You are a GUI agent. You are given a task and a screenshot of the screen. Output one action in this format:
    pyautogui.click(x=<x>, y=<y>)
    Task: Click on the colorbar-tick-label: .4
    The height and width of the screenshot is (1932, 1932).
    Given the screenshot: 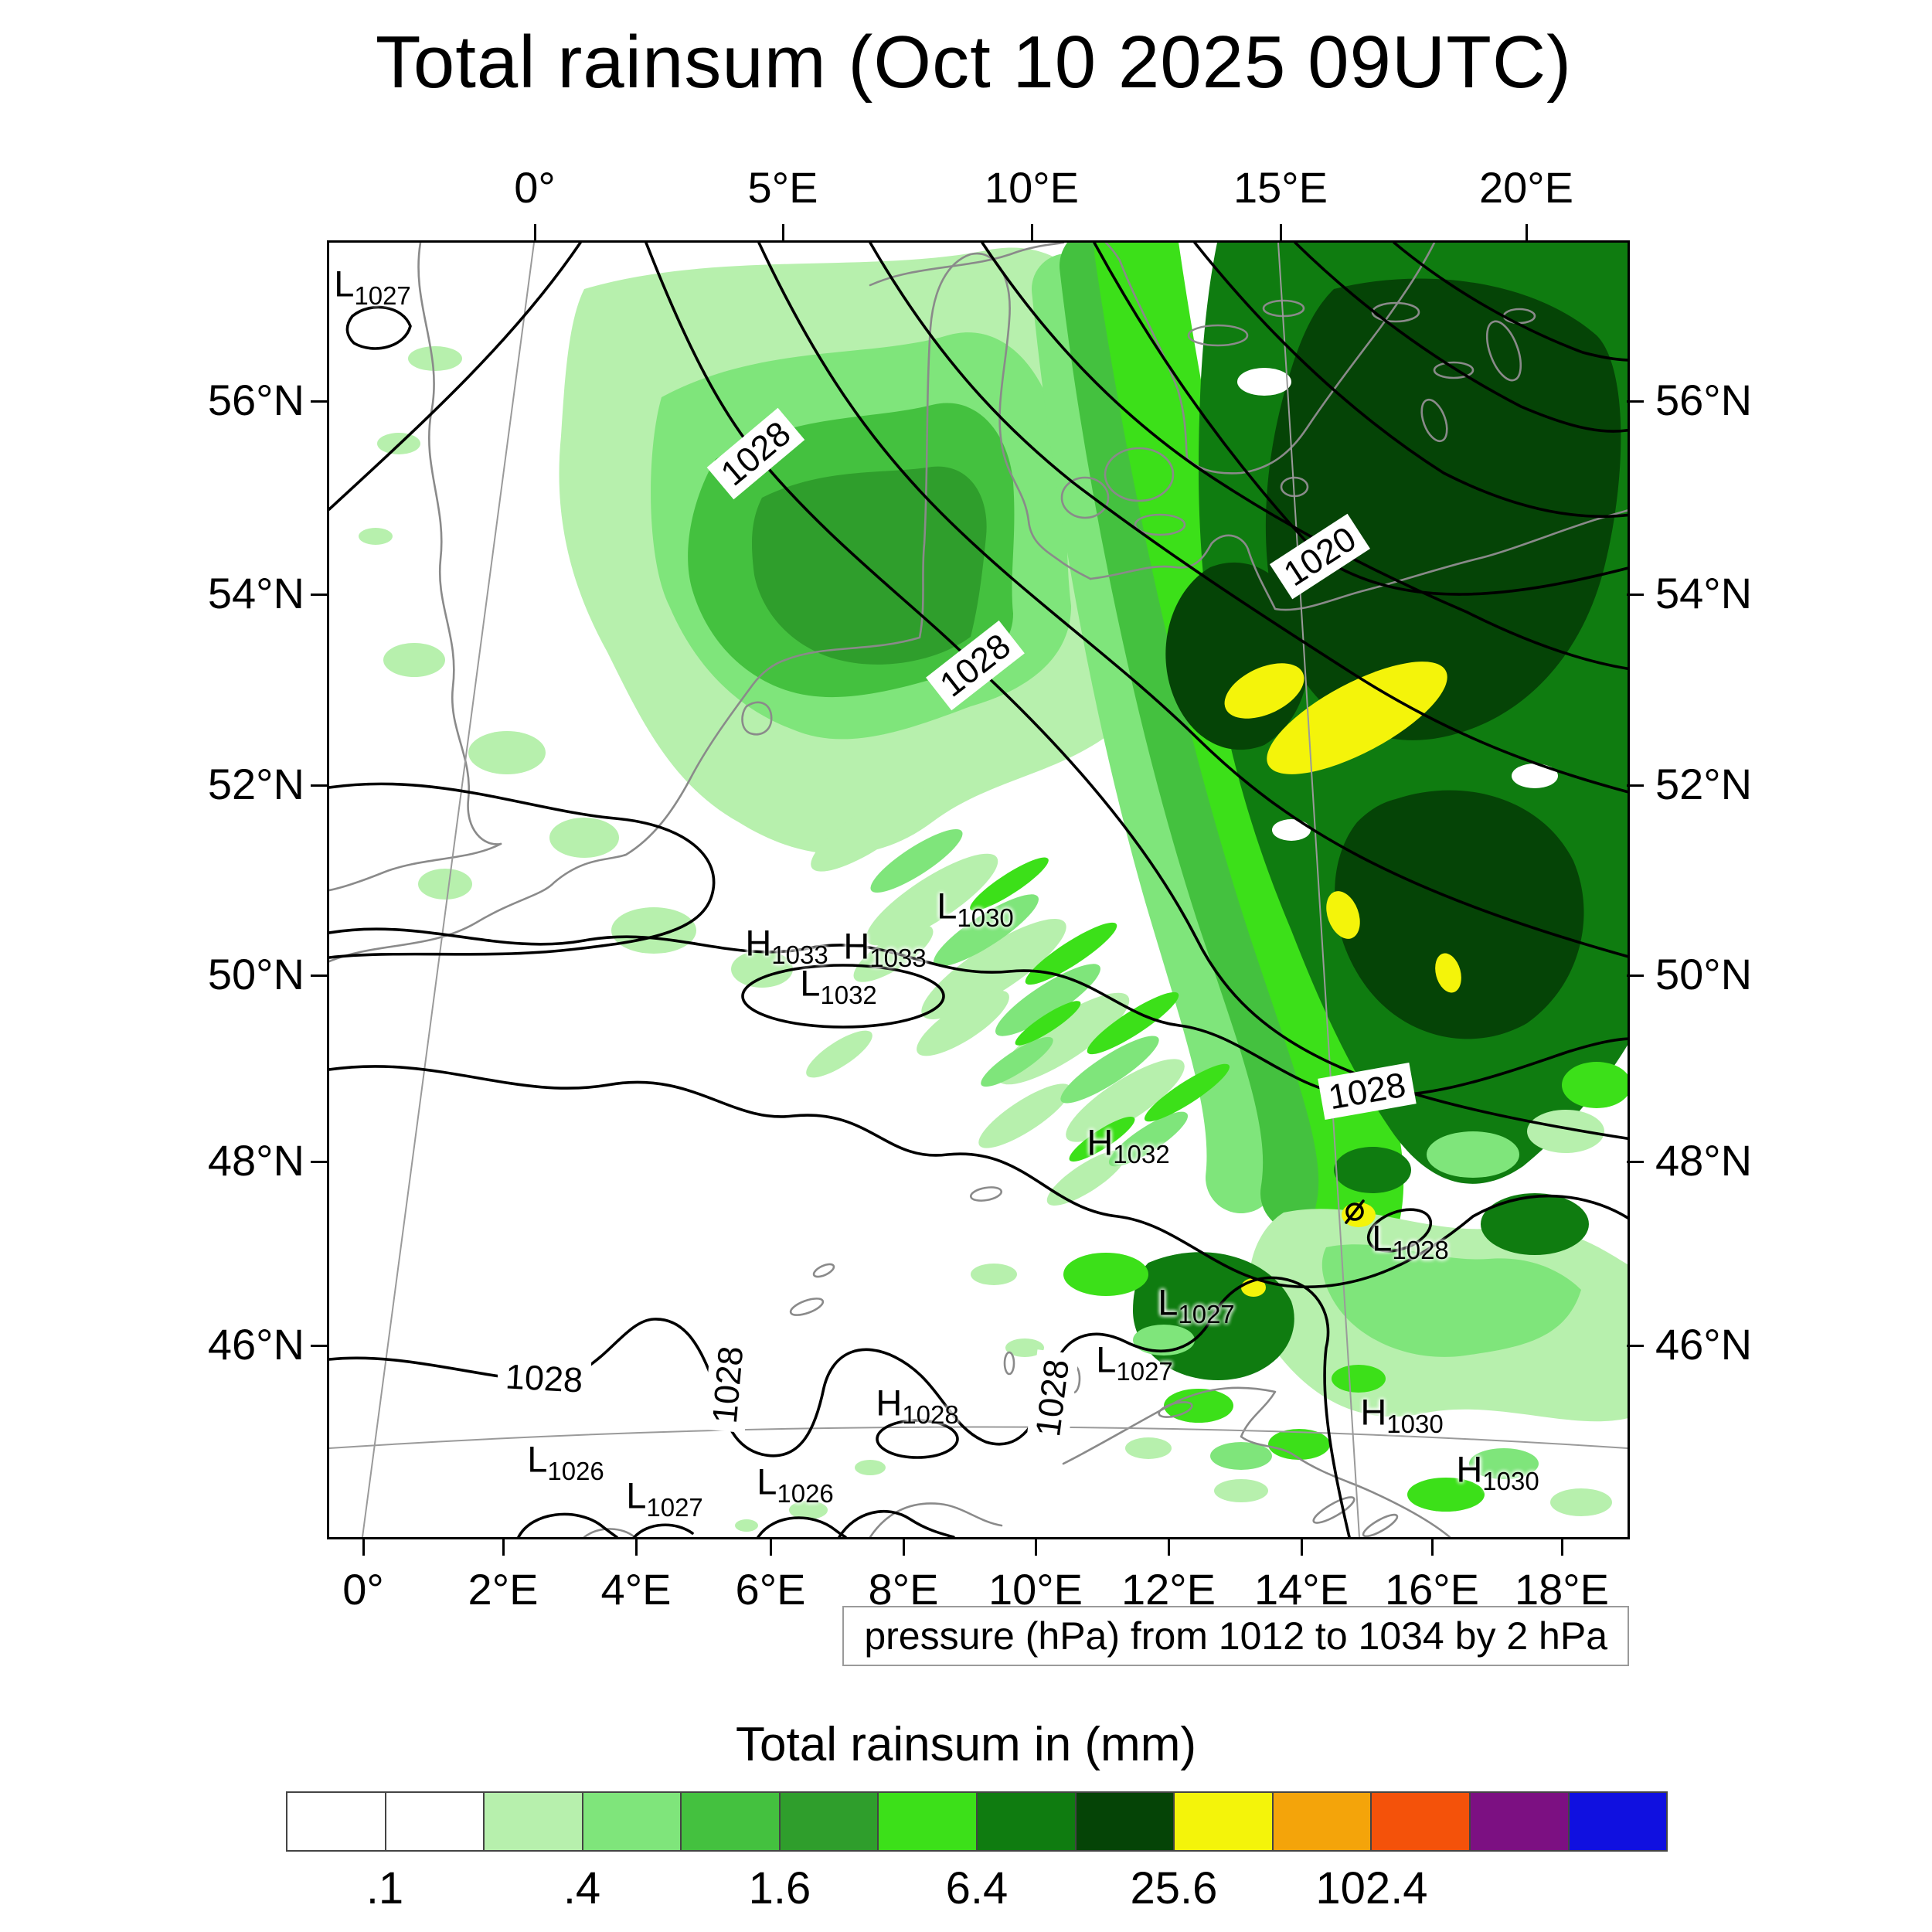 What is the action you would take?
    pyautogui.click(x=582, y=1888)
    